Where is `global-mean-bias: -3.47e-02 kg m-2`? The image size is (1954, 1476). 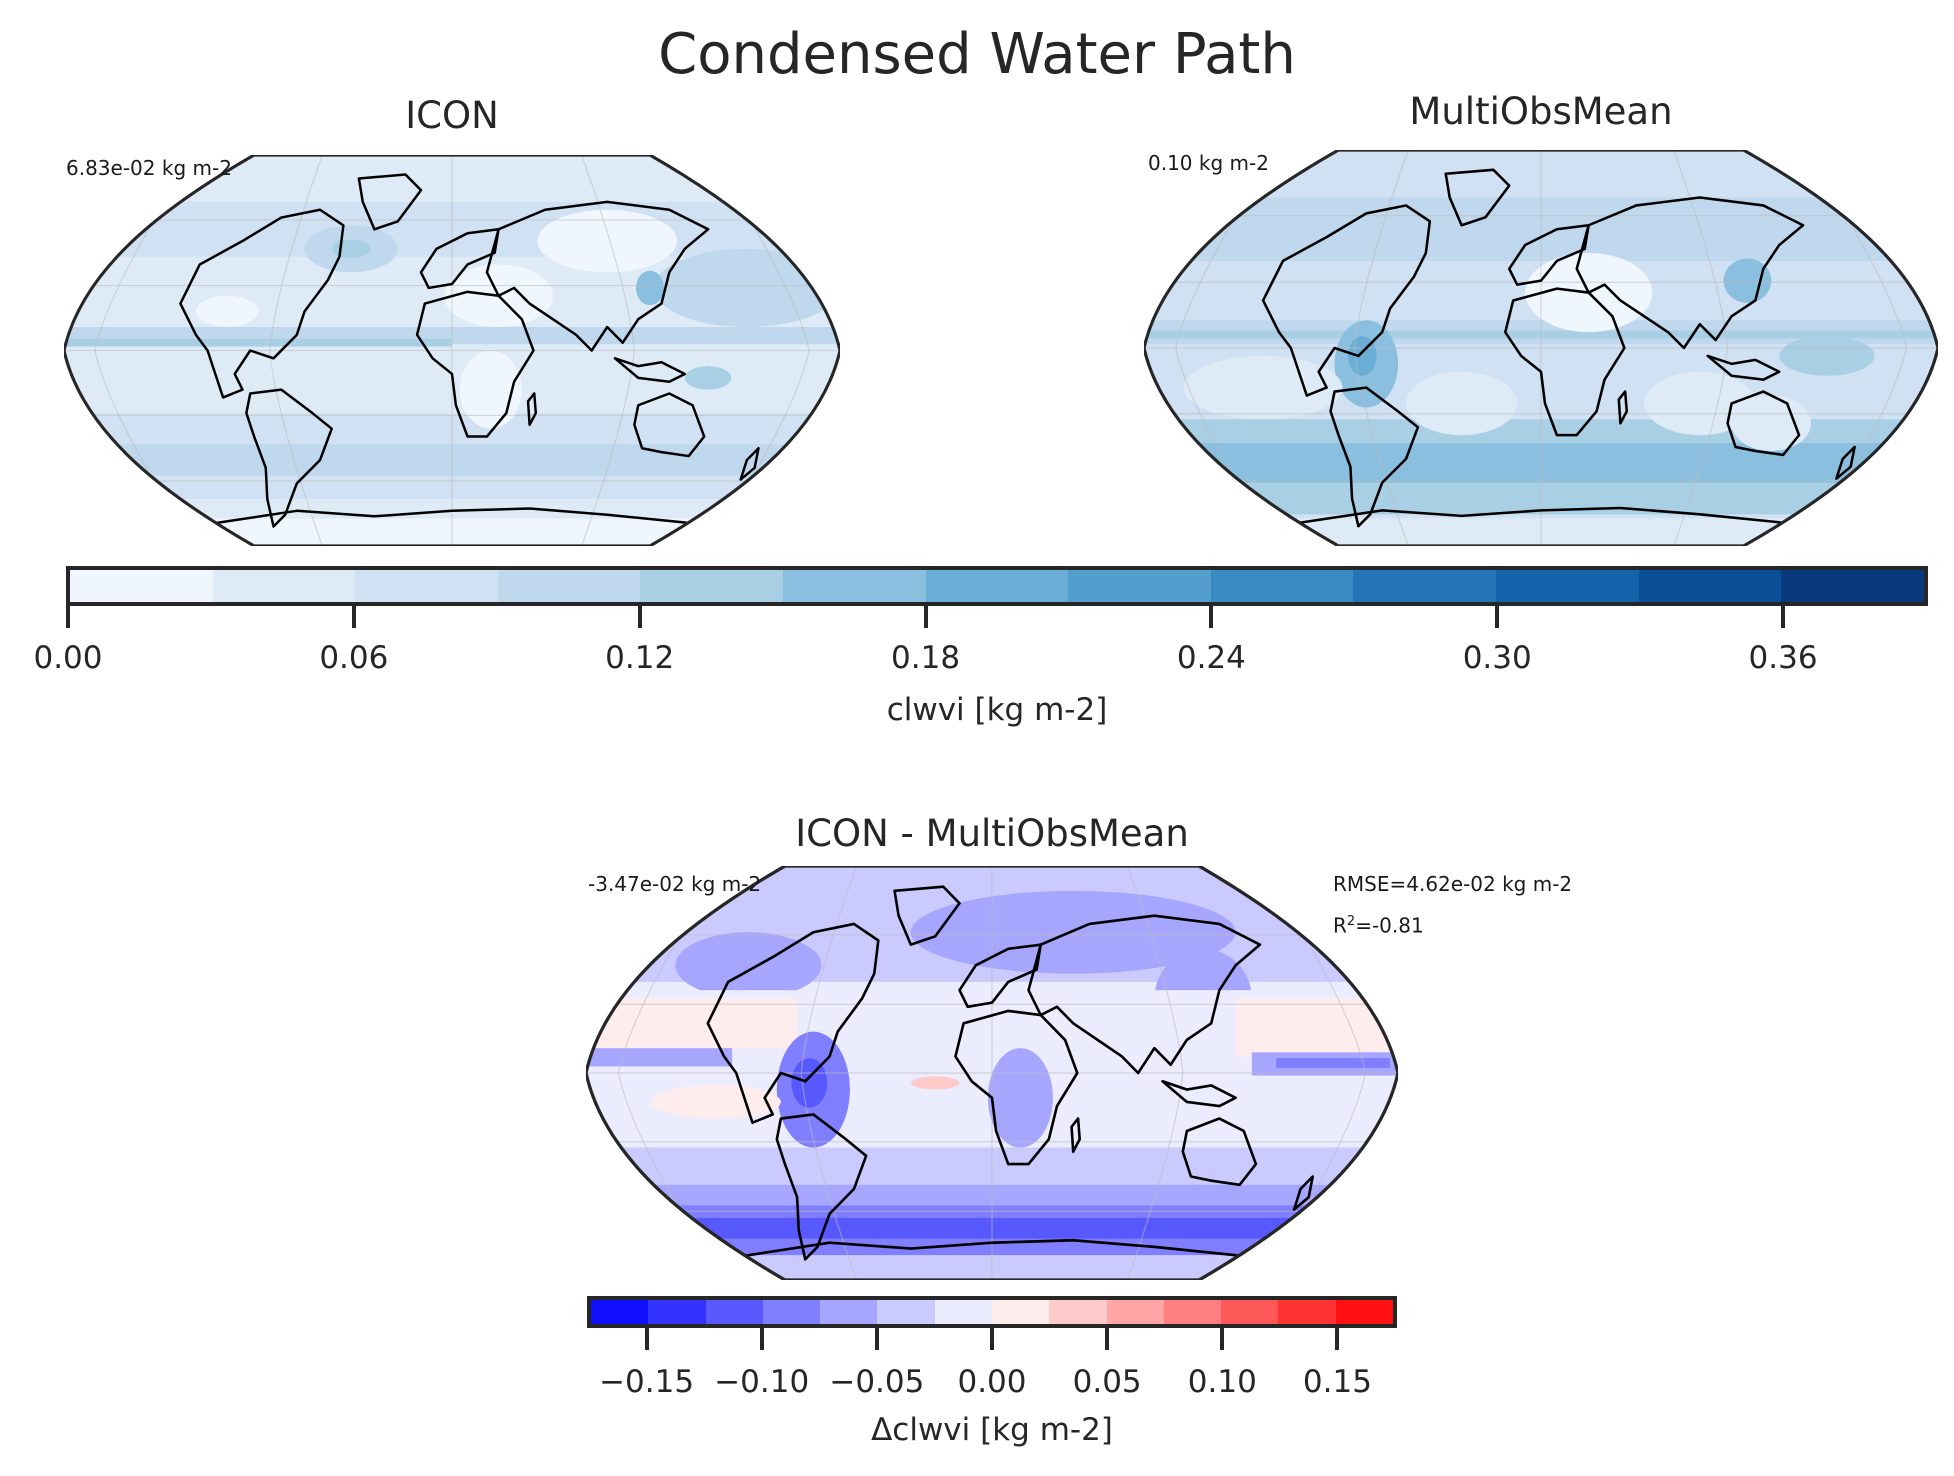 global-mean-bias: -3.47e-02 kg m-2 is located at coordinates (675, 884).